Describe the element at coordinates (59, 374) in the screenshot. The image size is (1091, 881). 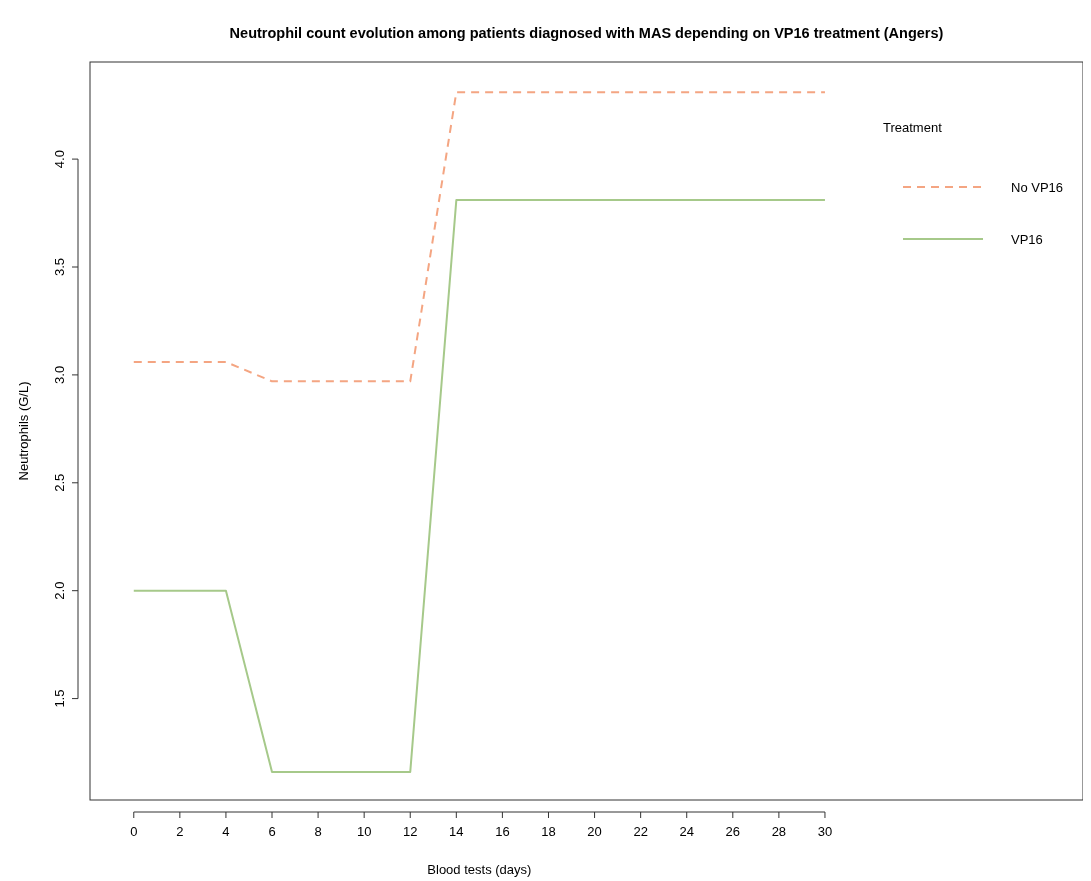
I see `y-tick-label: 3.0` at that location.